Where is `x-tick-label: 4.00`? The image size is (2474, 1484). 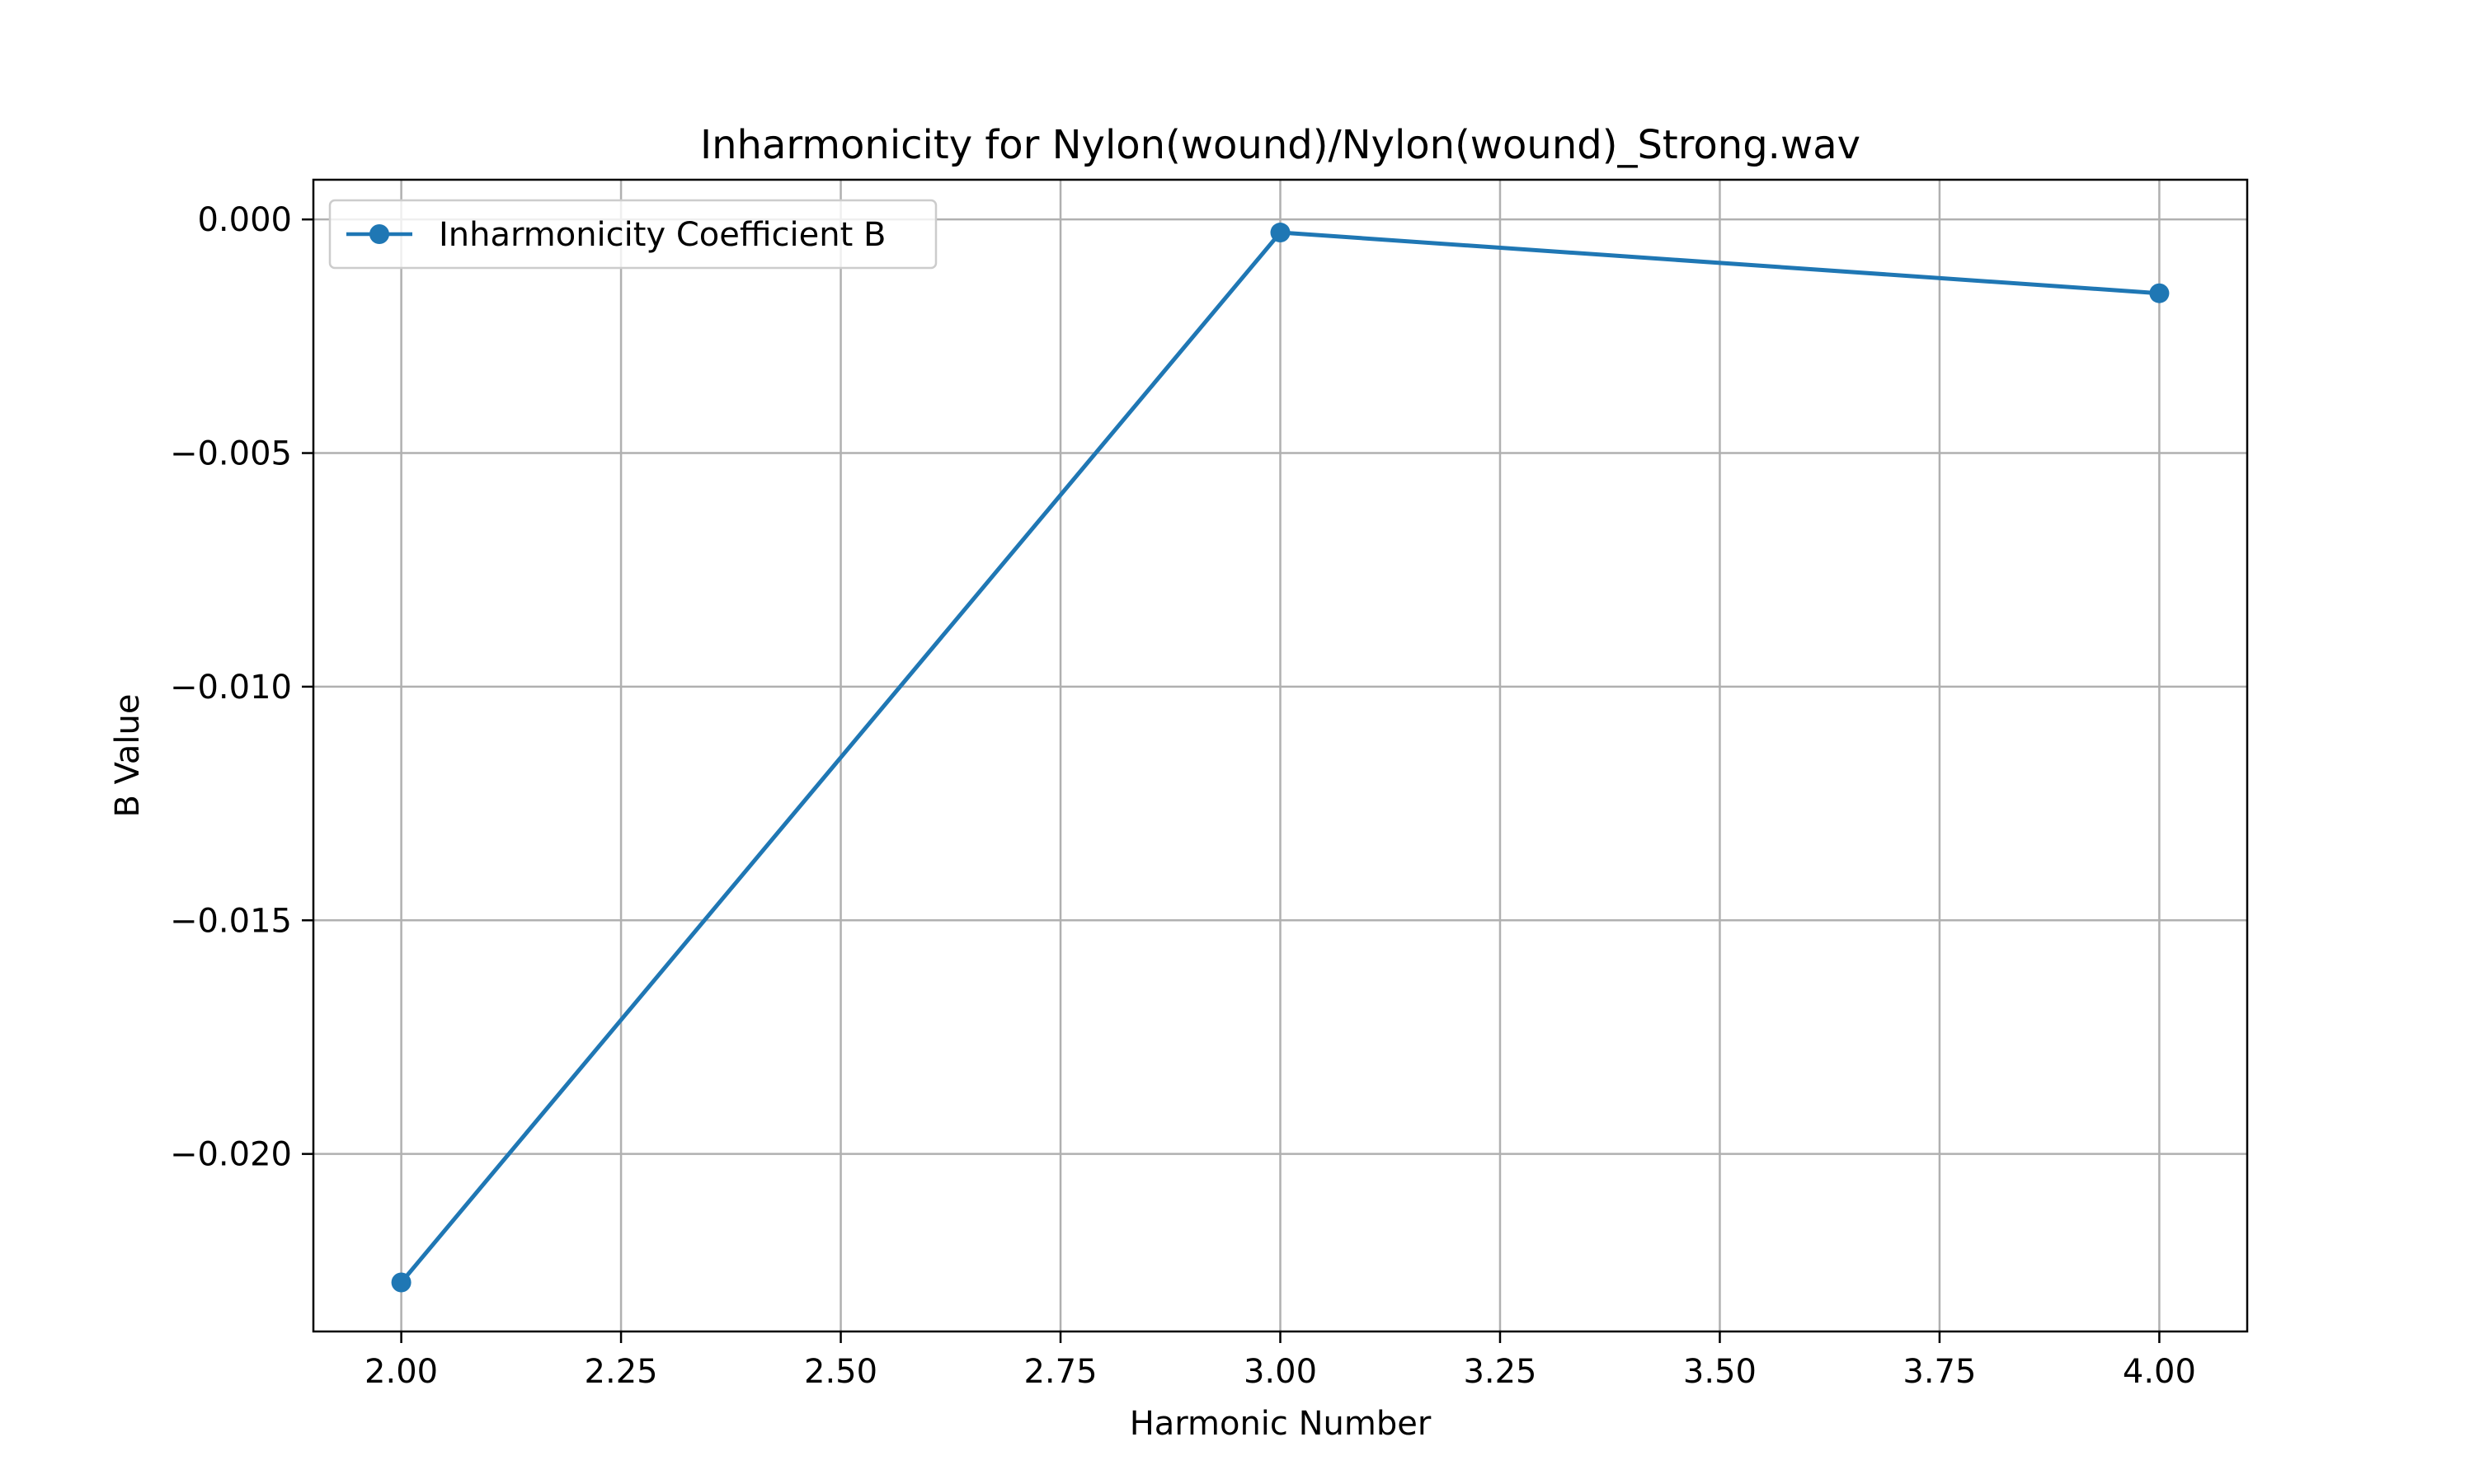
x-tick-label: 4.00 is located at coordinates (2159, 1372).